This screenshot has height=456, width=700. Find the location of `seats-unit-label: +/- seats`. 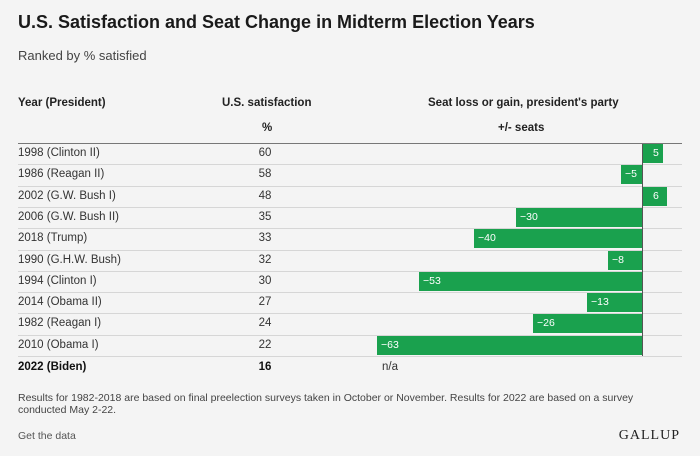

seats-unit-label: +/- seats is located at coordinates (521, 128).